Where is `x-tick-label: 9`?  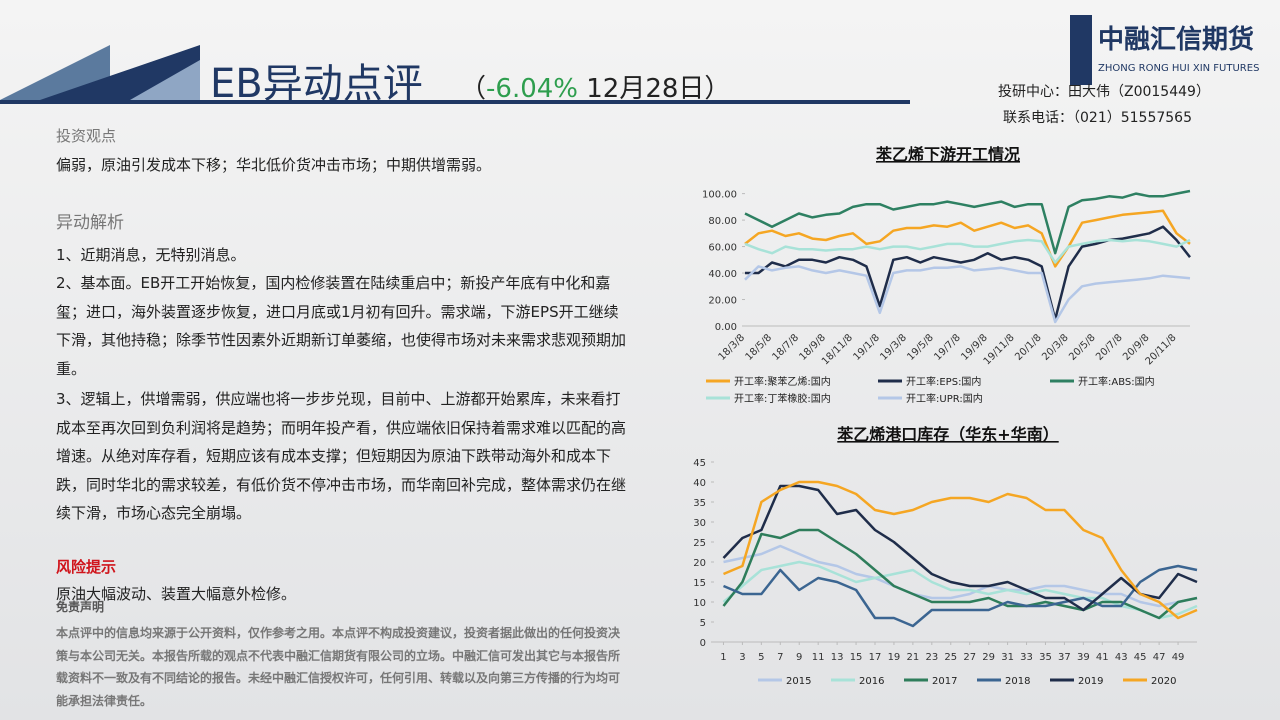 x-tick-label: 9 is located at coordinates (799, 657).